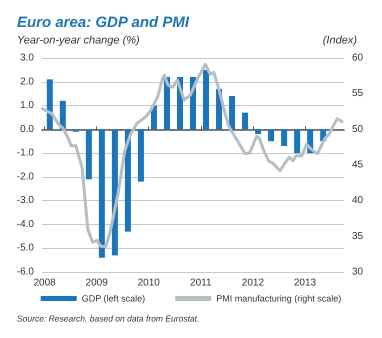 The width and height of the screenshot is (382, 338). Describe the element at coordinates (253, 283) in the screenshot. I see `x-tick-label: 2012` at that location.